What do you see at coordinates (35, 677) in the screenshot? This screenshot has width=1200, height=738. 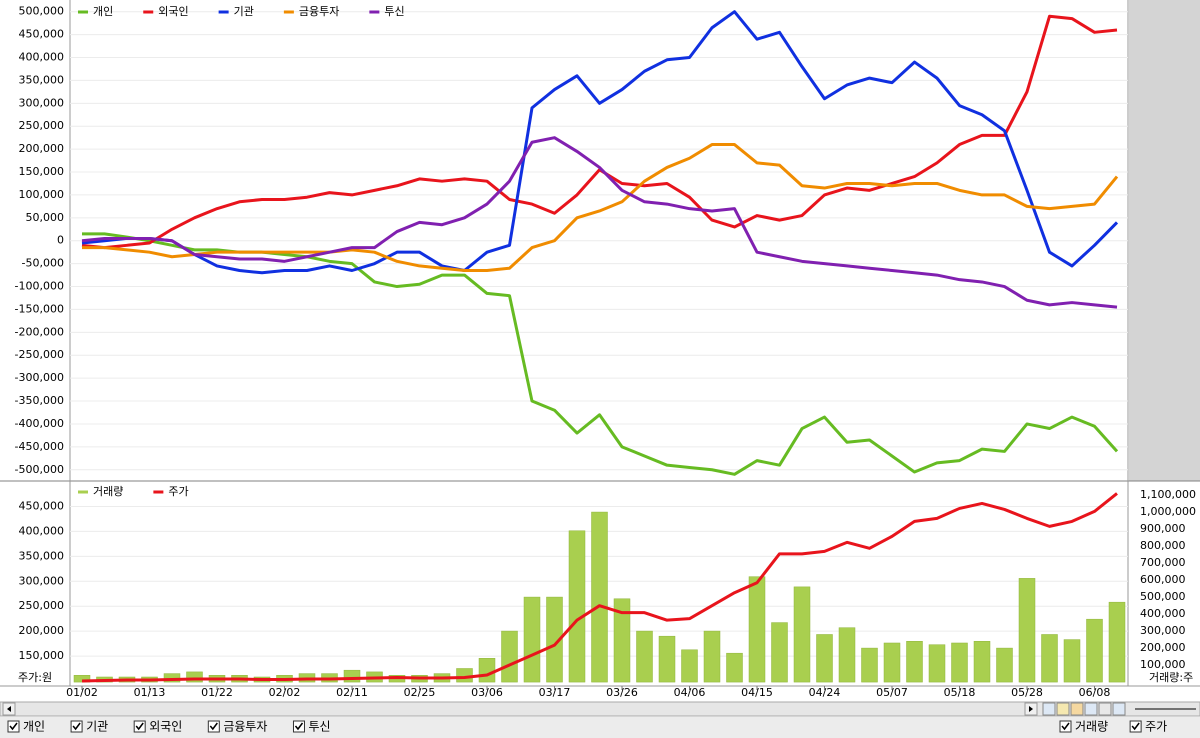 I see `y-axis-label: 주가:원` at bounding box center [35, 677].